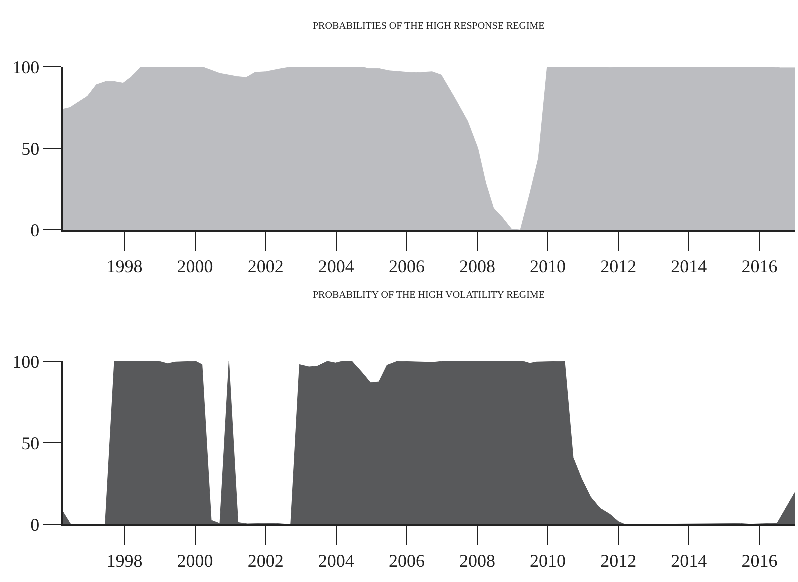 The width and height of the screenshot is (798, 582). Describe the element at coordinates (429, 26) in the screenshot. I see `chart-title: PROBABILITIES OF THE HIGH RESPONSE REGIME` at that location.